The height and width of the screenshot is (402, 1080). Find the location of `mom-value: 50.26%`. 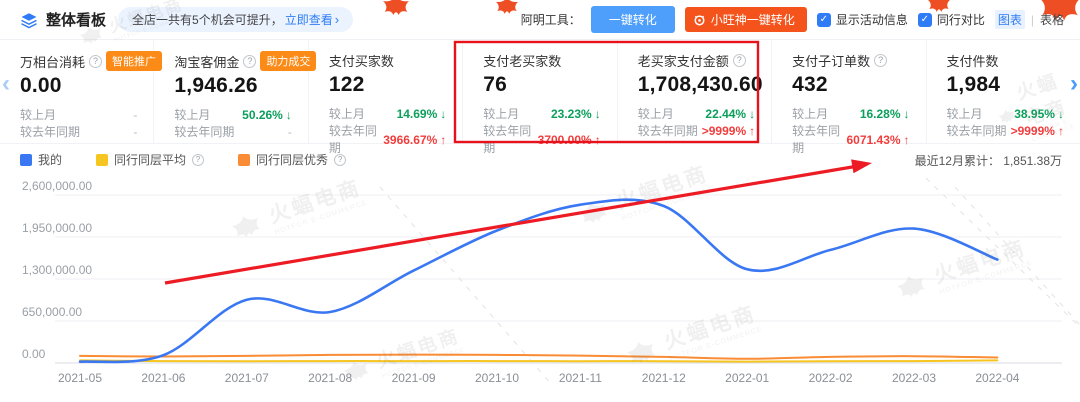

mom-value: 50.26% is located at coordinates (262, 115).